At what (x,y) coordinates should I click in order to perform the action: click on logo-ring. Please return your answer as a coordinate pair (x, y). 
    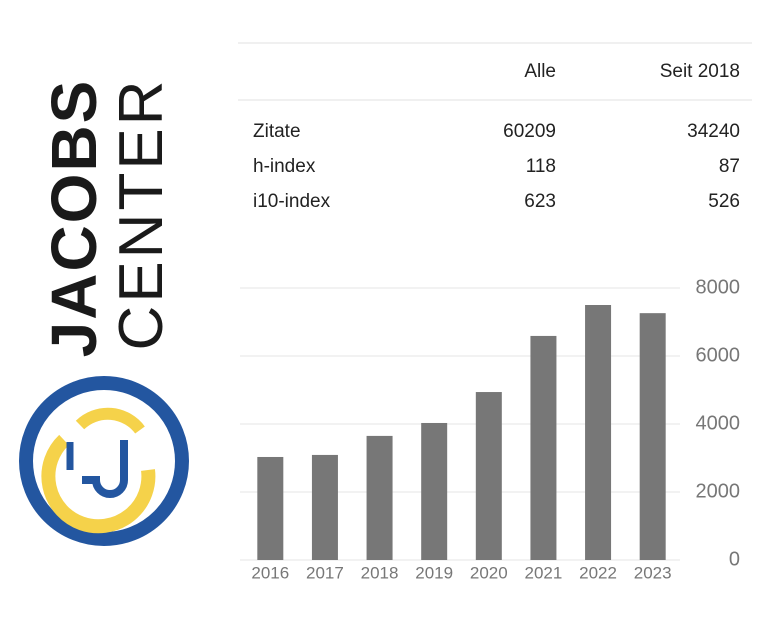
    Looking at the image, I should click on (104, 461).